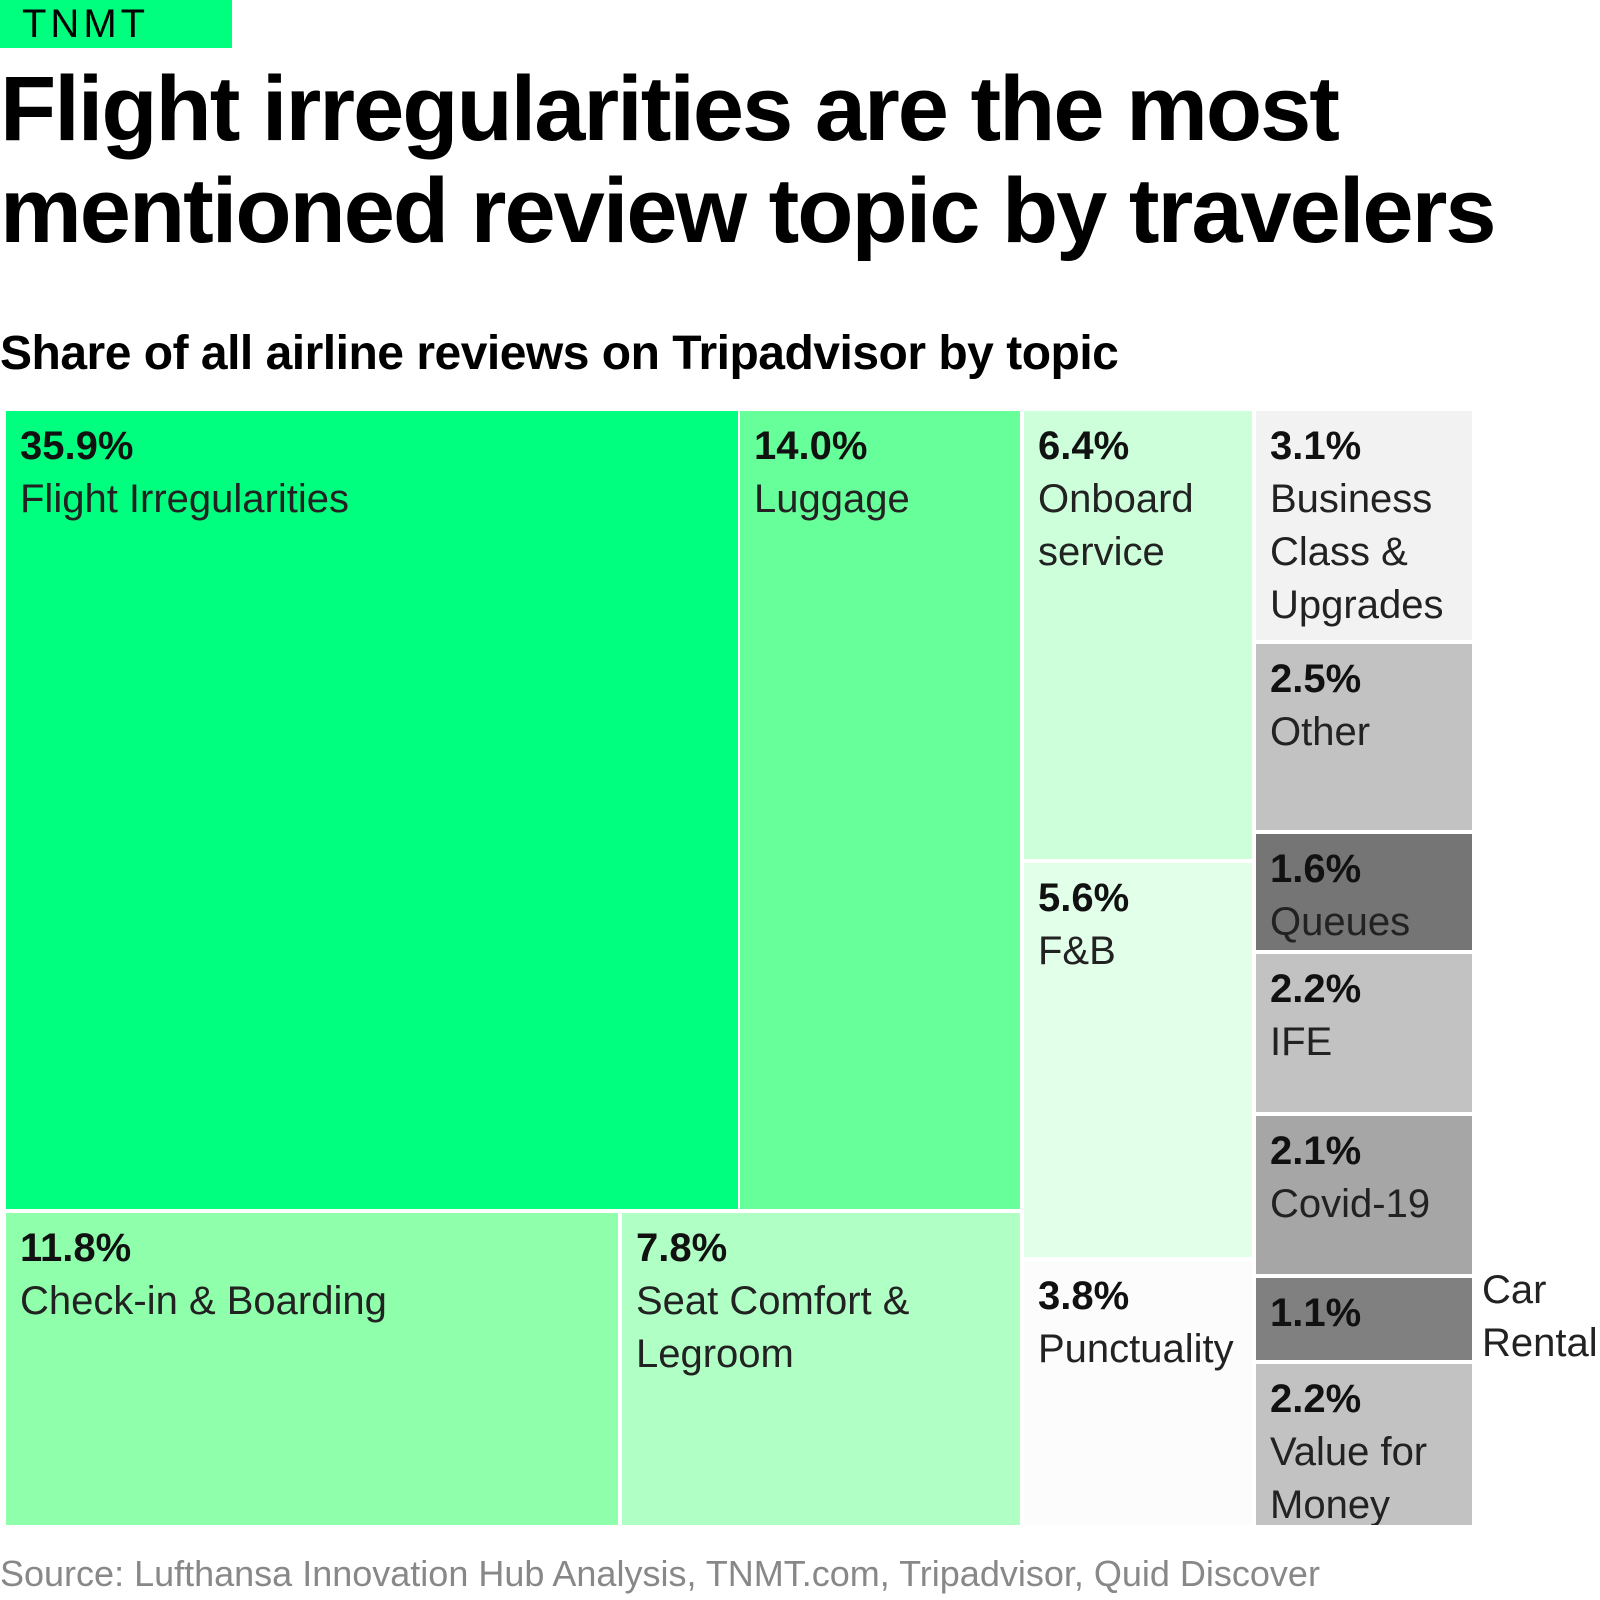 The height and width of the screenshot is (1600, 1600). I want to click on tile-value-label: 6.4%, so click(1084, 446).